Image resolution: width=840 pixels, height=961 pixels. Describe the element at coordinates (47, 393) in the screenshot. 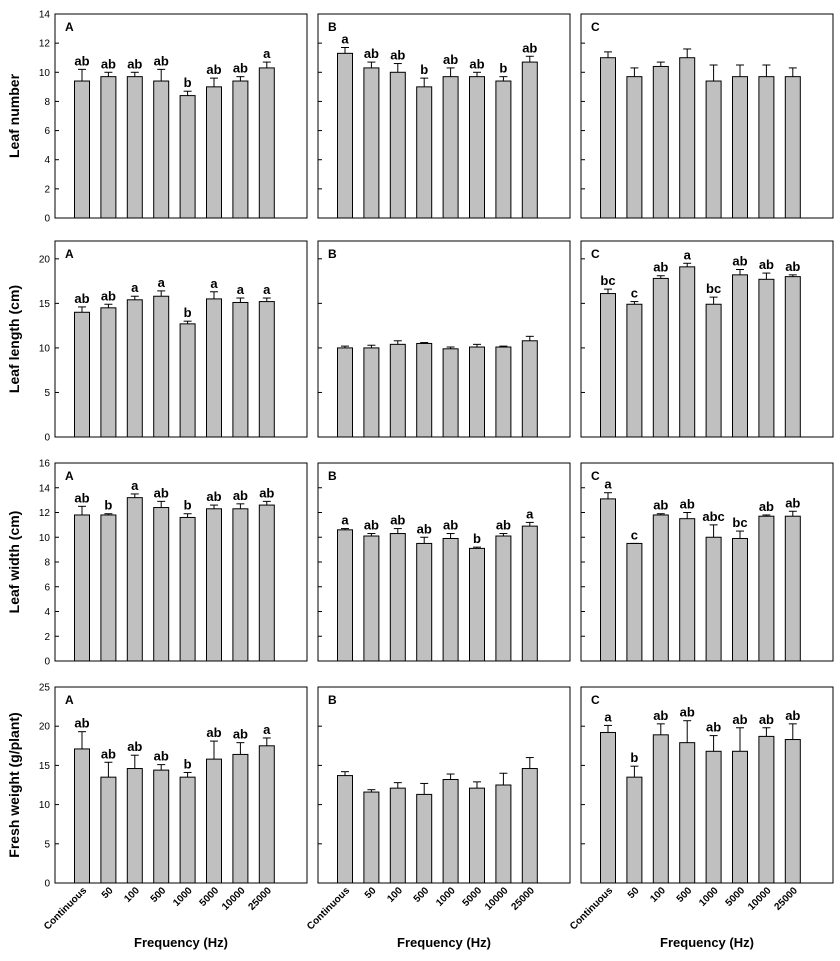

I see `y-tick-label: 5` at that location.